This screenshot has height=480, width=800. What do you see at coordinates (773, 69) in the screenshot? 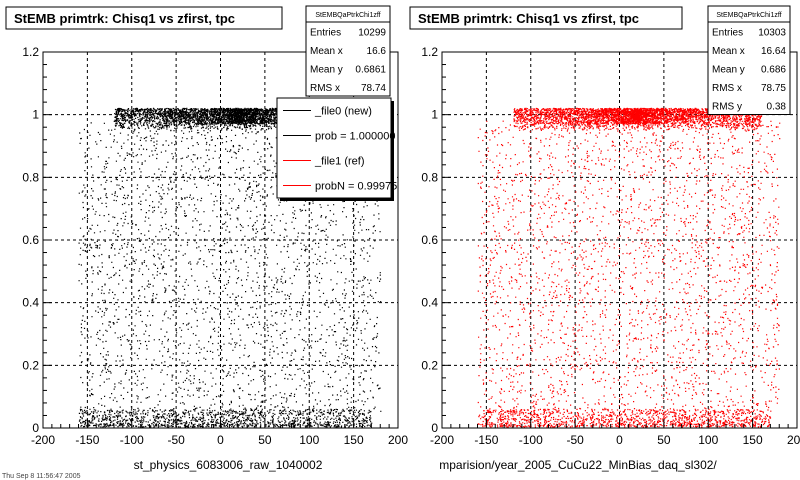
I see `stats-value: 0.686` at bounding box center [773, 69].